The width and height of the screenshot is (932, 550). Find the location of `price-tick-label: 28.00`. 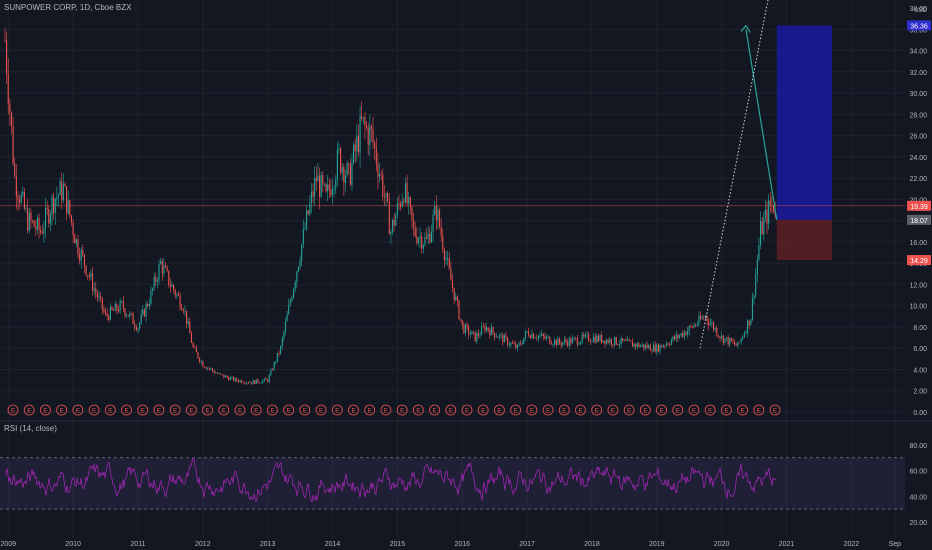

price-tick-label: 28.00 is located at coordinates (918, 115).